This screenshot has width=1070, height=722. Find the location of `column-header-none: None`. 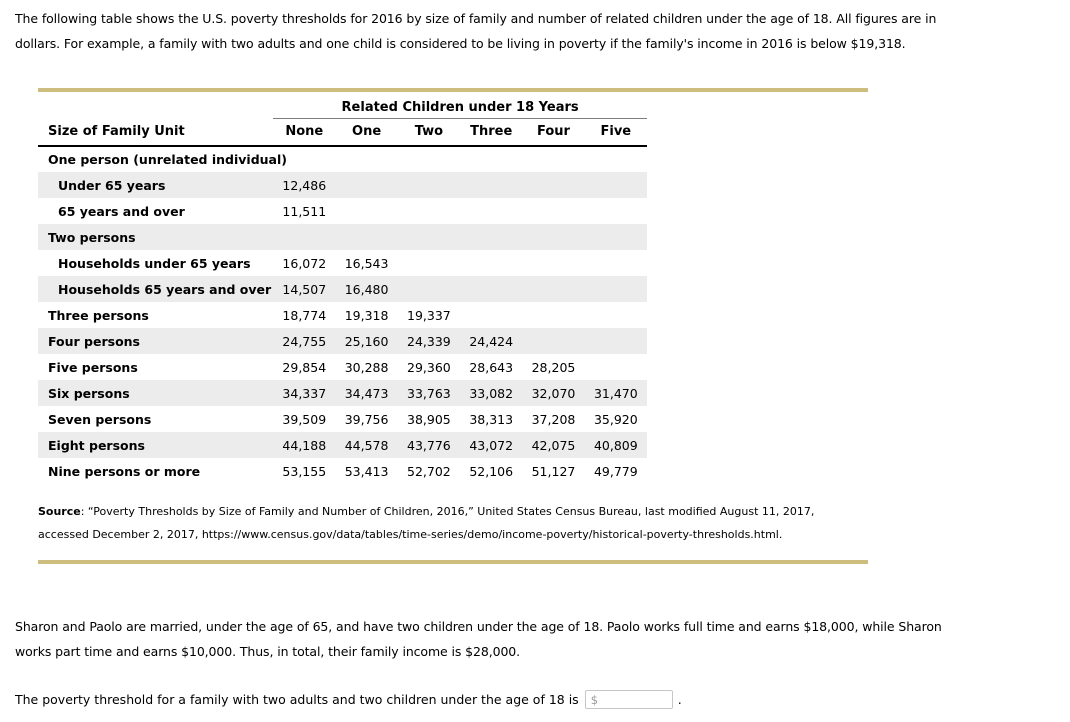

column-header-none: None is located at coordinates (304, 132).